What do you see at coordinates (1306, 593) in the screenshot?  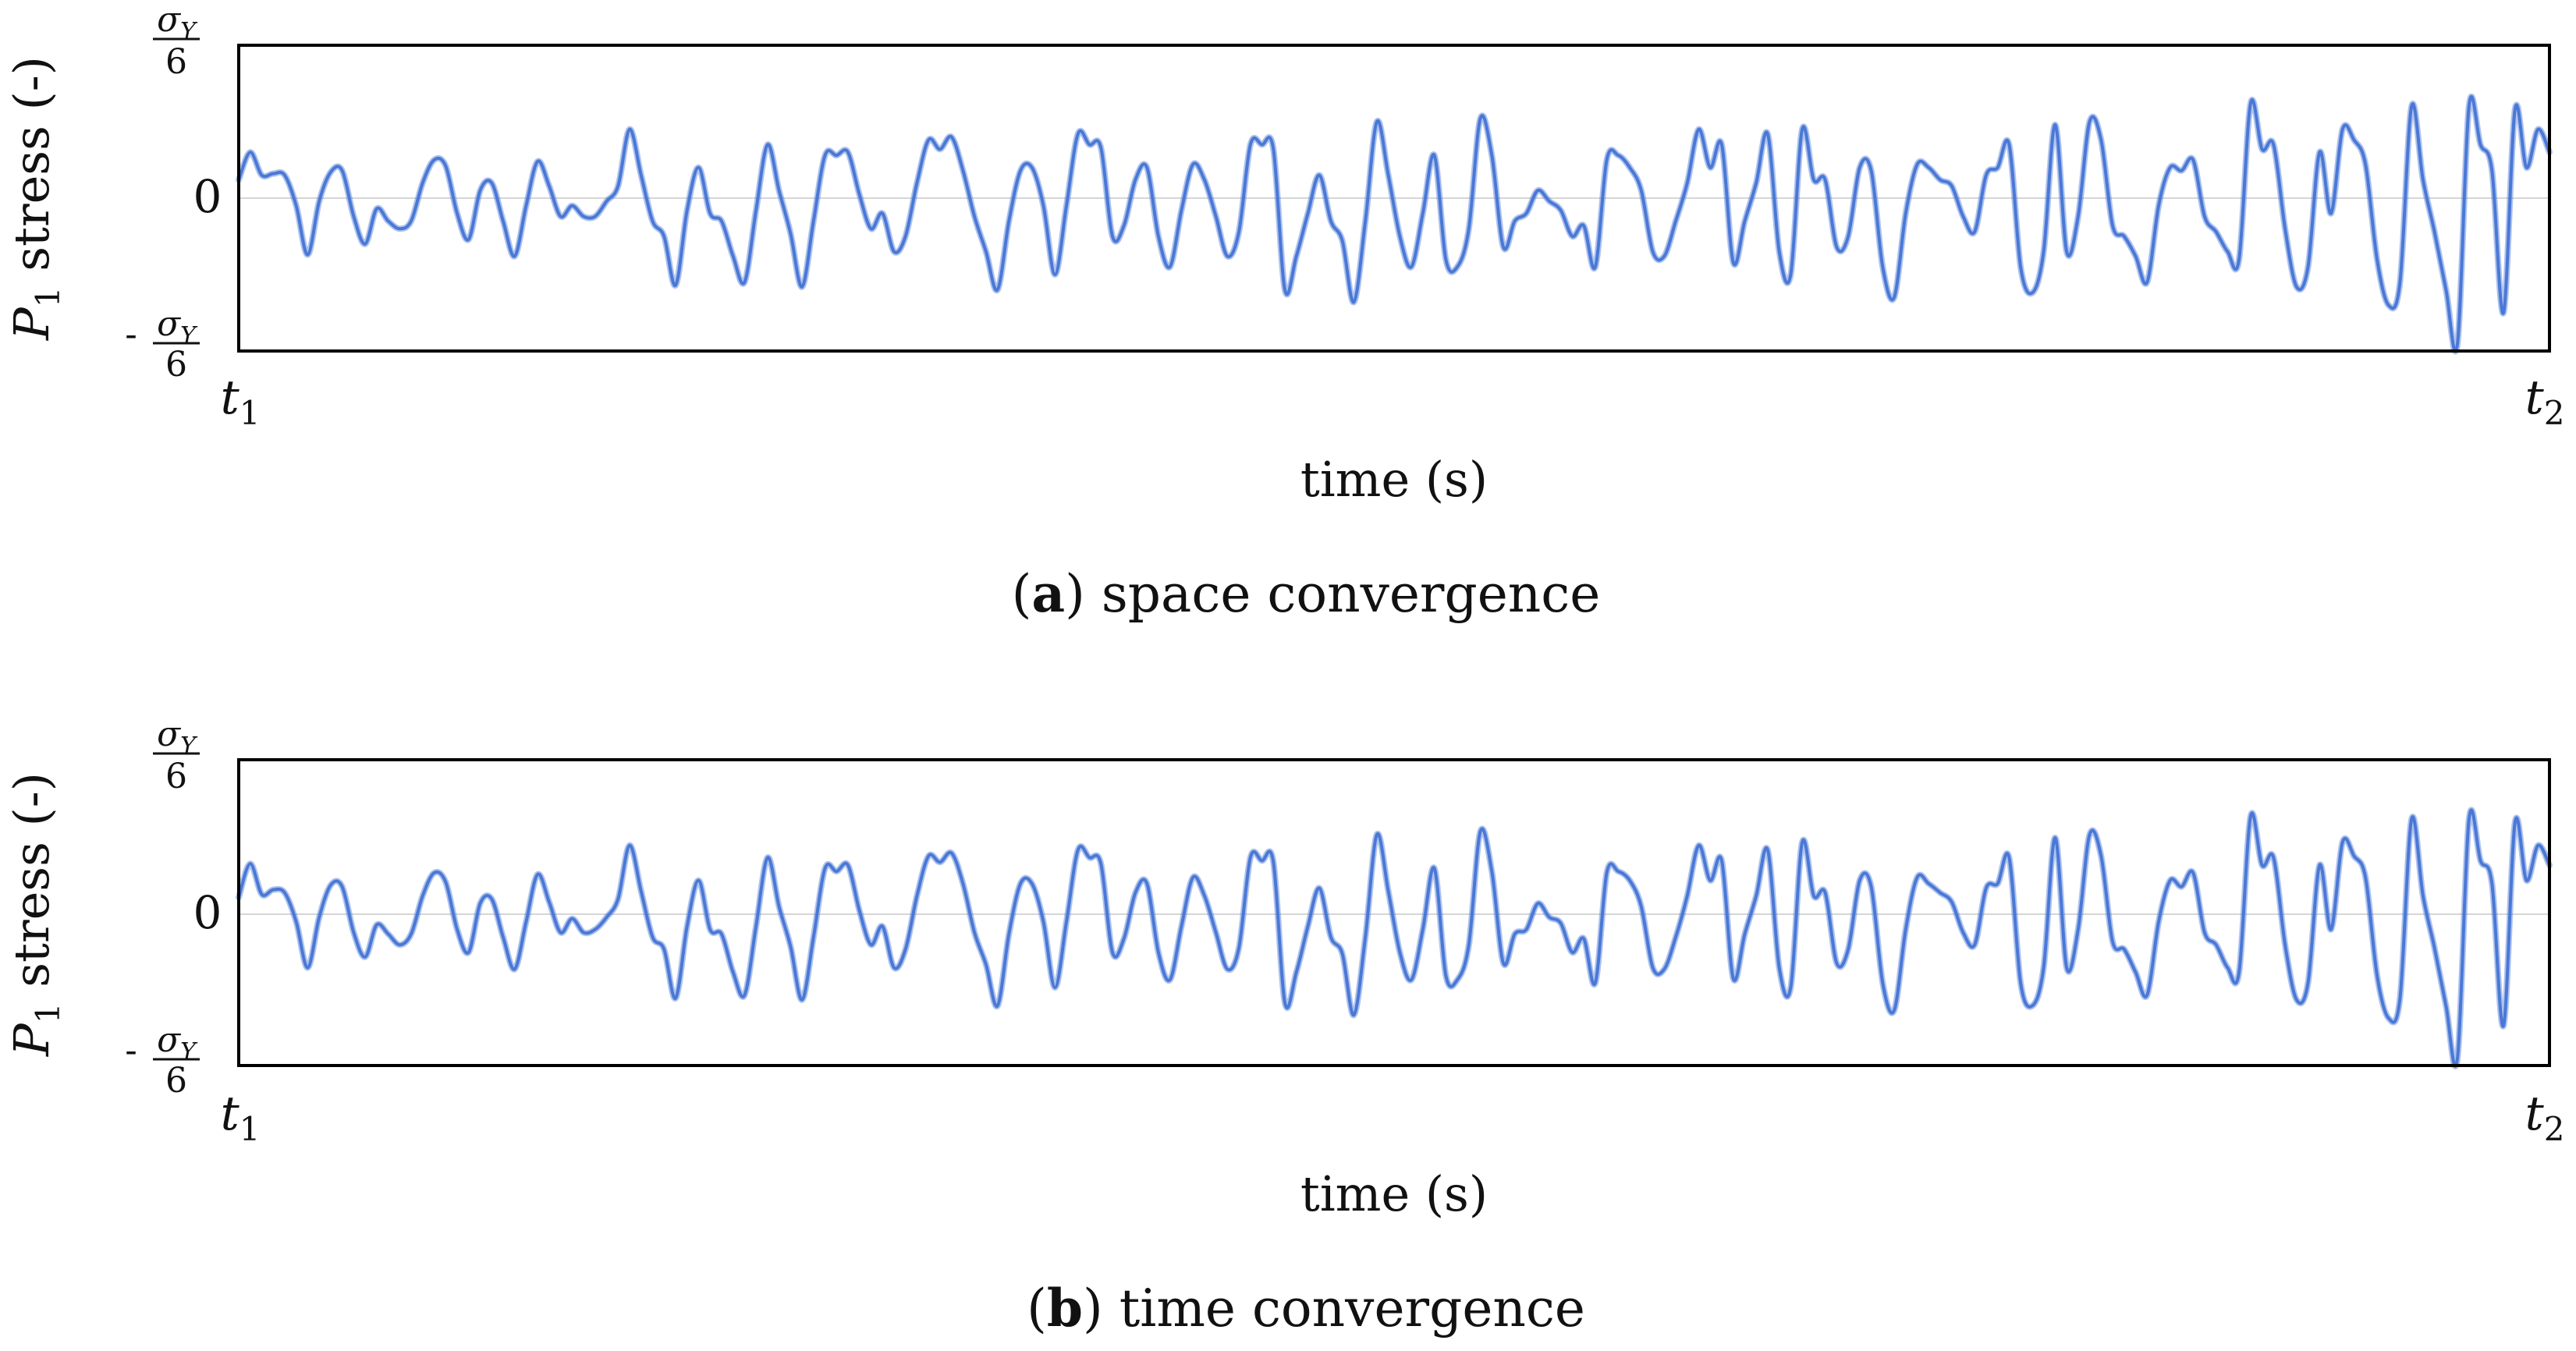 I see `panel-caption: (a) space convergence` at bounding box center [1306, 593].